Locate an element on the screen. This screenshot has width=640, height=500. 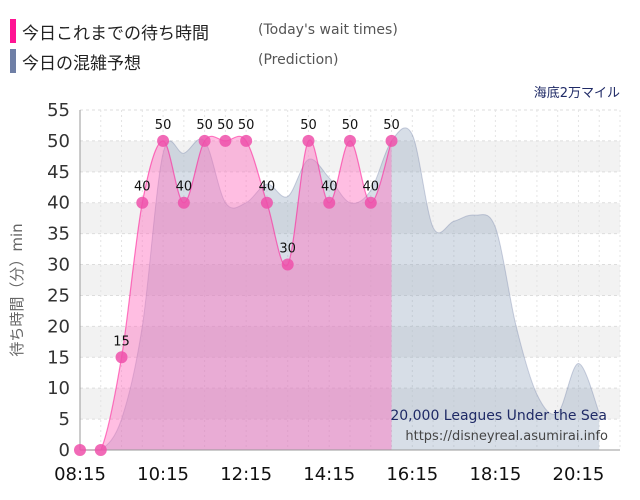
x-tick-label: 12:15 is located at coordinates (246, 474).